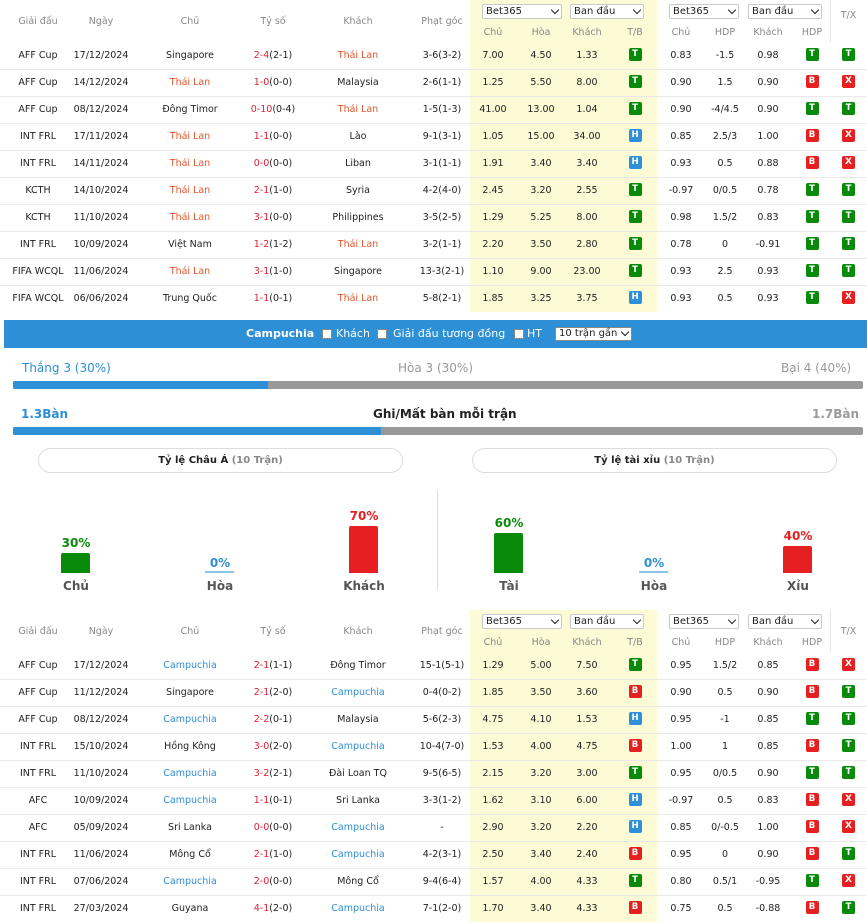 This screenshot has width=867, height=922. I want to click on match-score: 2-0(0-0), so click(273, 882).